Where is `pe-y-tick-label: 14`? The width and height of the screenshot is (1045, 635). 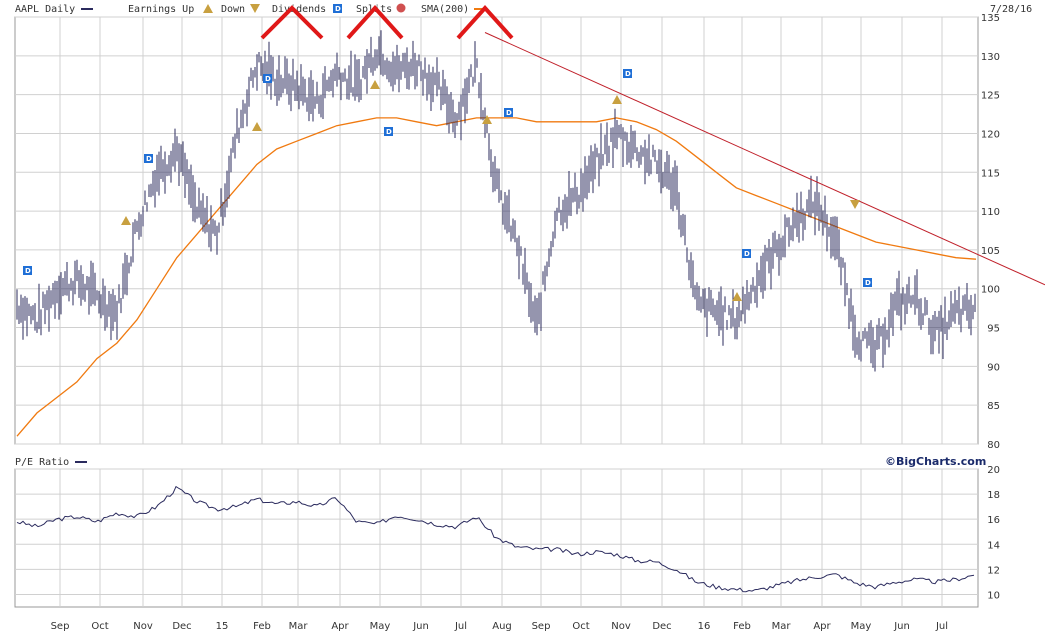
pe-y-tick-label: 14 is located at coordinates (993, 545).